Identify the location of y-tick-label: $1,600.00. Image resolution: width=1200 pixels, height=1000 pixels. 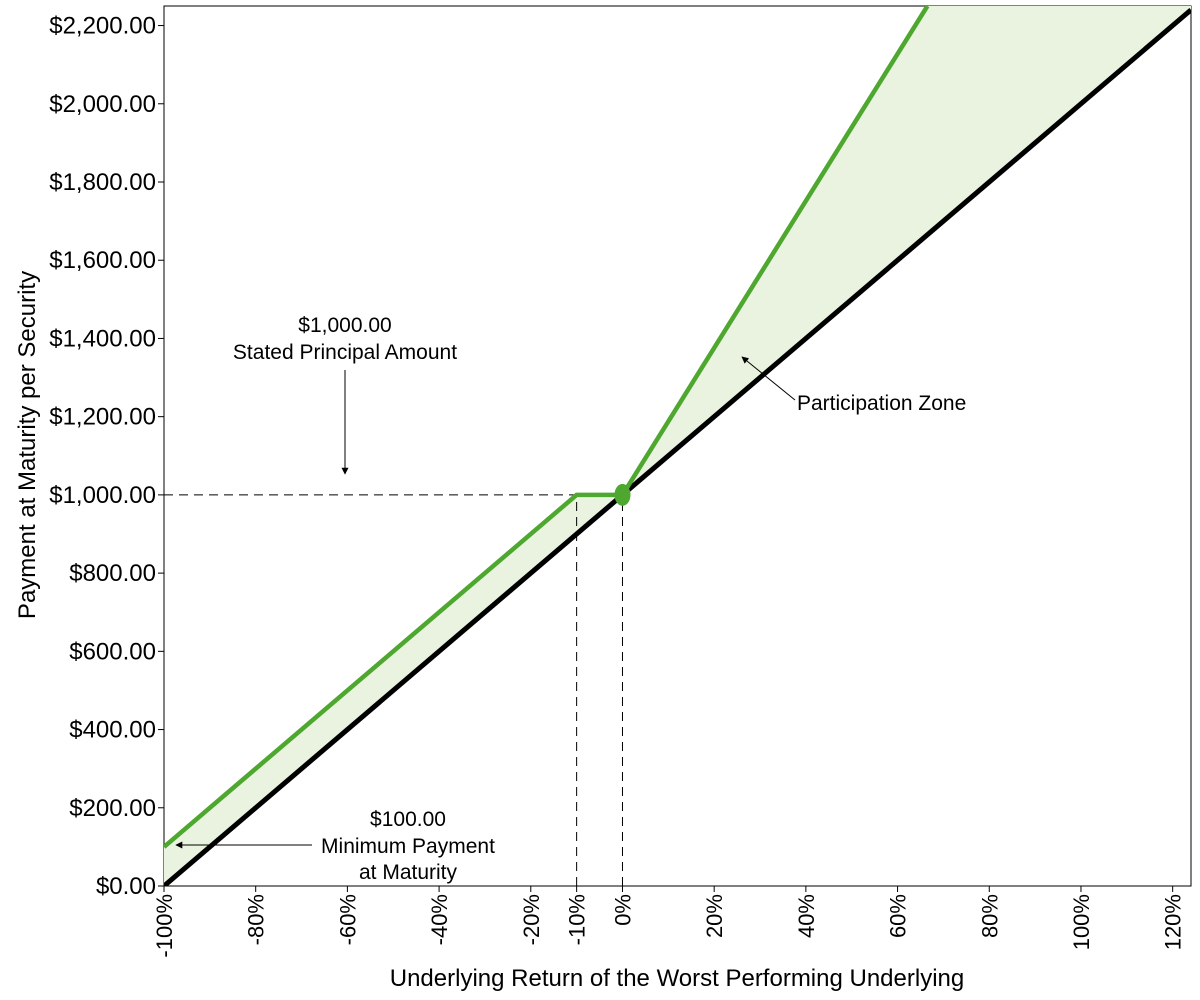
(102, 260).